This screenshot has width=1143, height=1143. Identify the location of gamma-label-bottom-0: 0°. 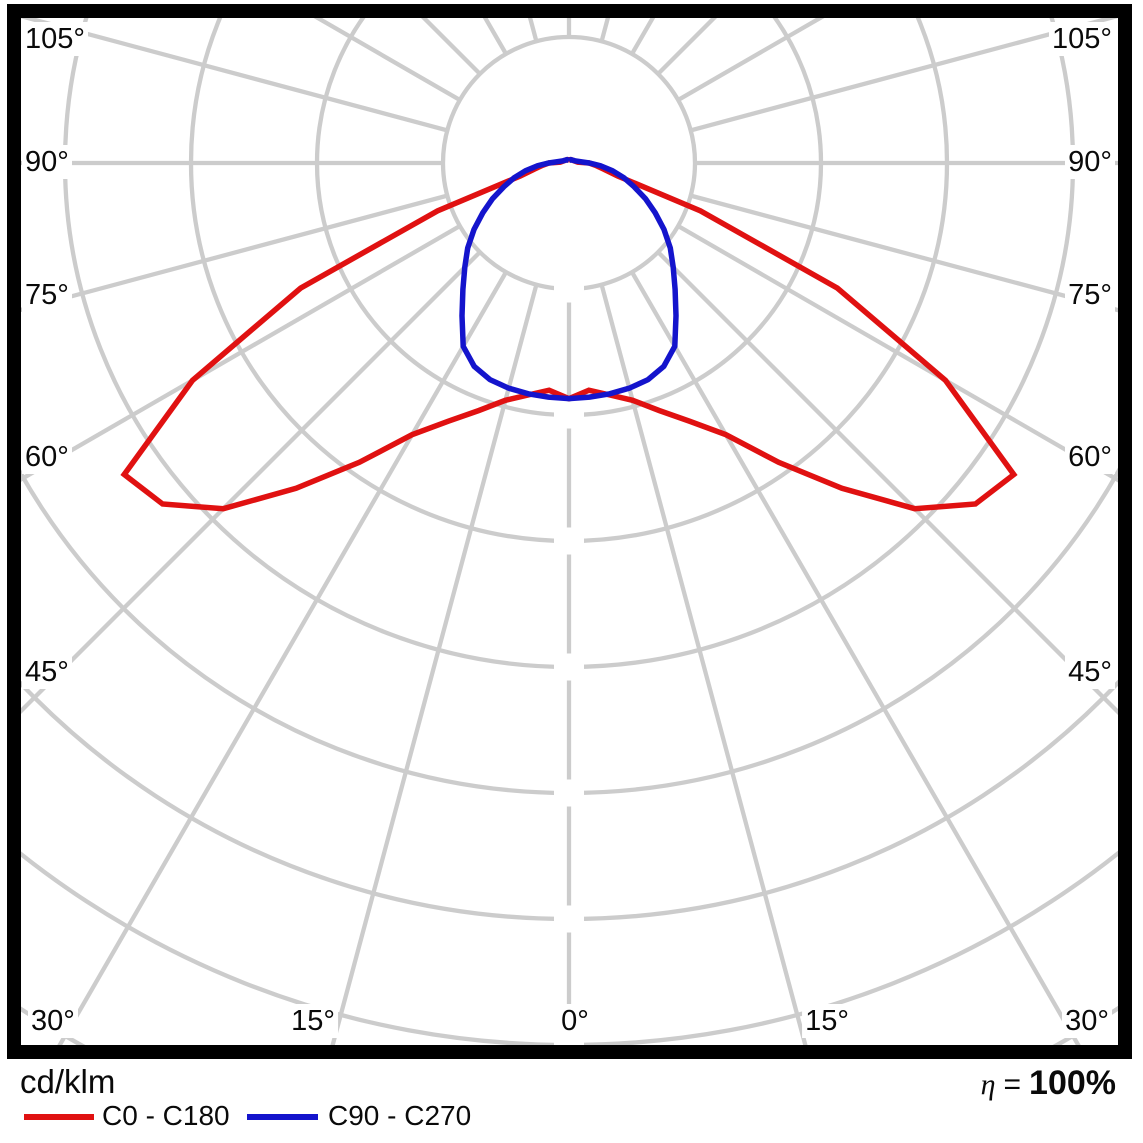
(575, 1021).